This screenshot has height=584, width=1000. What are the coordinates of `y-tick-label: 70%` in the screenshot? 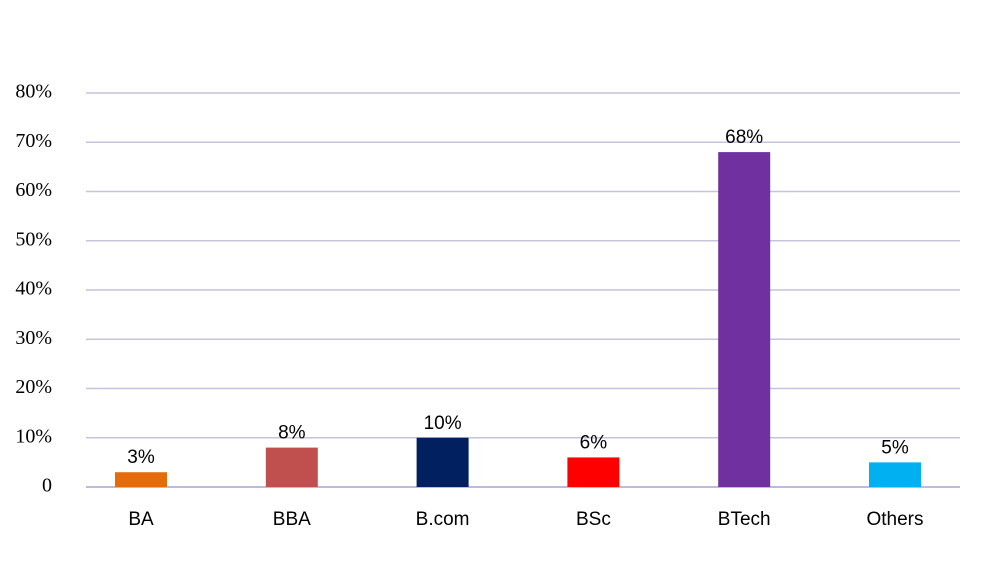 It's located at (33, 141).